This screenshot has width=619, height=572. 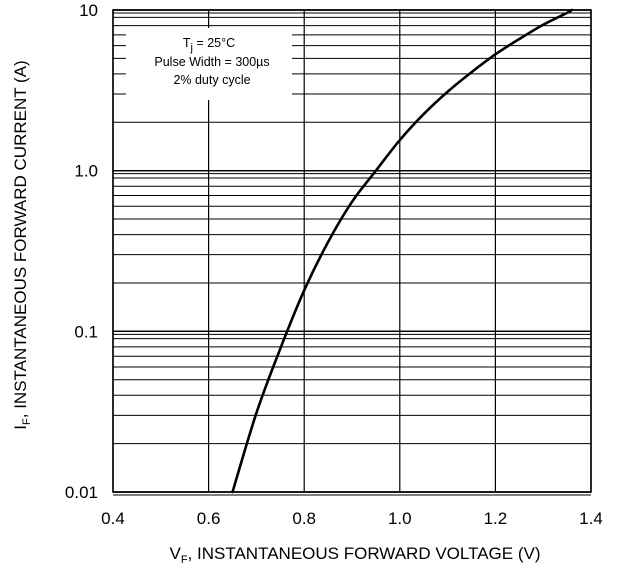 What do you see at coordinates (22, 244) in the screenshot?
I see `y-axis-label: IF, INSTANTANEOUS FORWARD CURRENT (A)` at bounding box center [22, 244].